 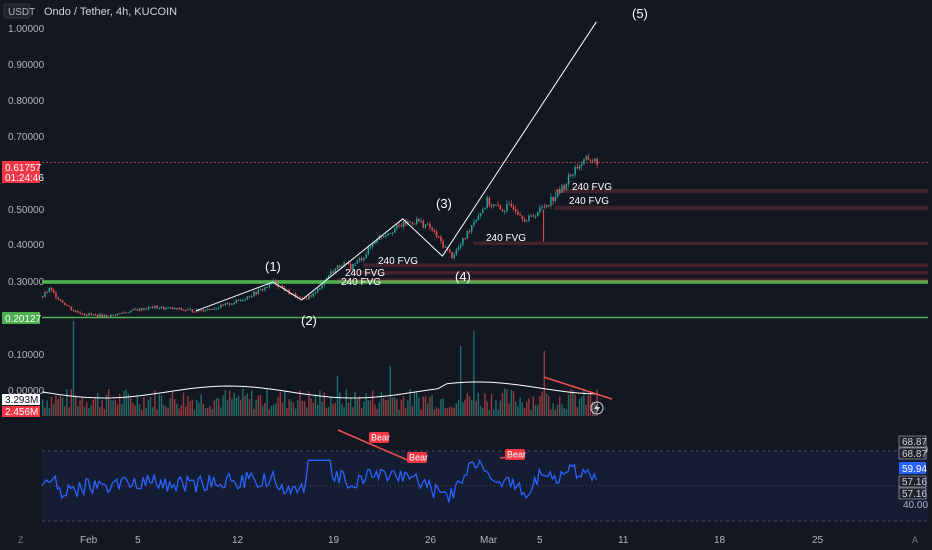 I want to click on support-level-badge: 0.20127, so click(x=22, y=318).